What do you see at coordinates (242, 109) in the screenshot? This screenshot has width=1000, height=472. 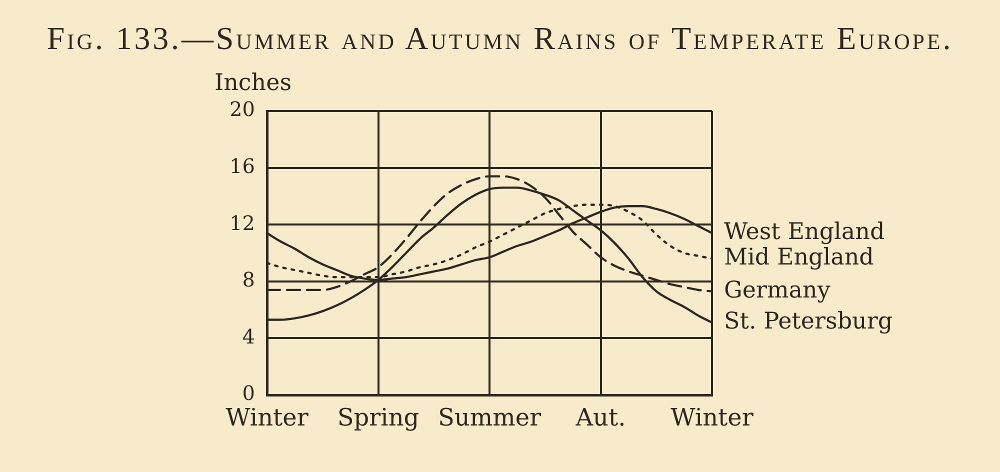 I see `y-tick-label: 20` at bounding box center [242, 109].